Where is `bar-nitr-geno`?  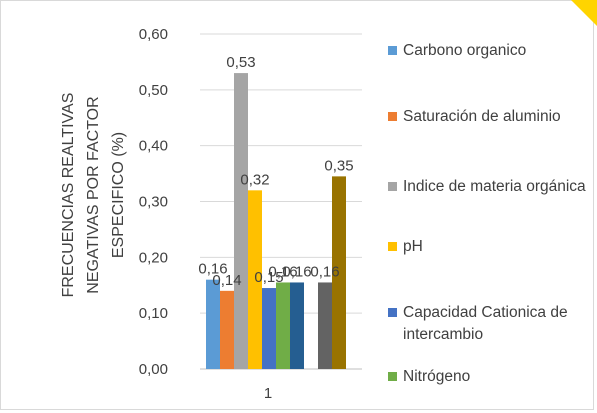
bar-nitr-geno is located at coordinates (283, 325).